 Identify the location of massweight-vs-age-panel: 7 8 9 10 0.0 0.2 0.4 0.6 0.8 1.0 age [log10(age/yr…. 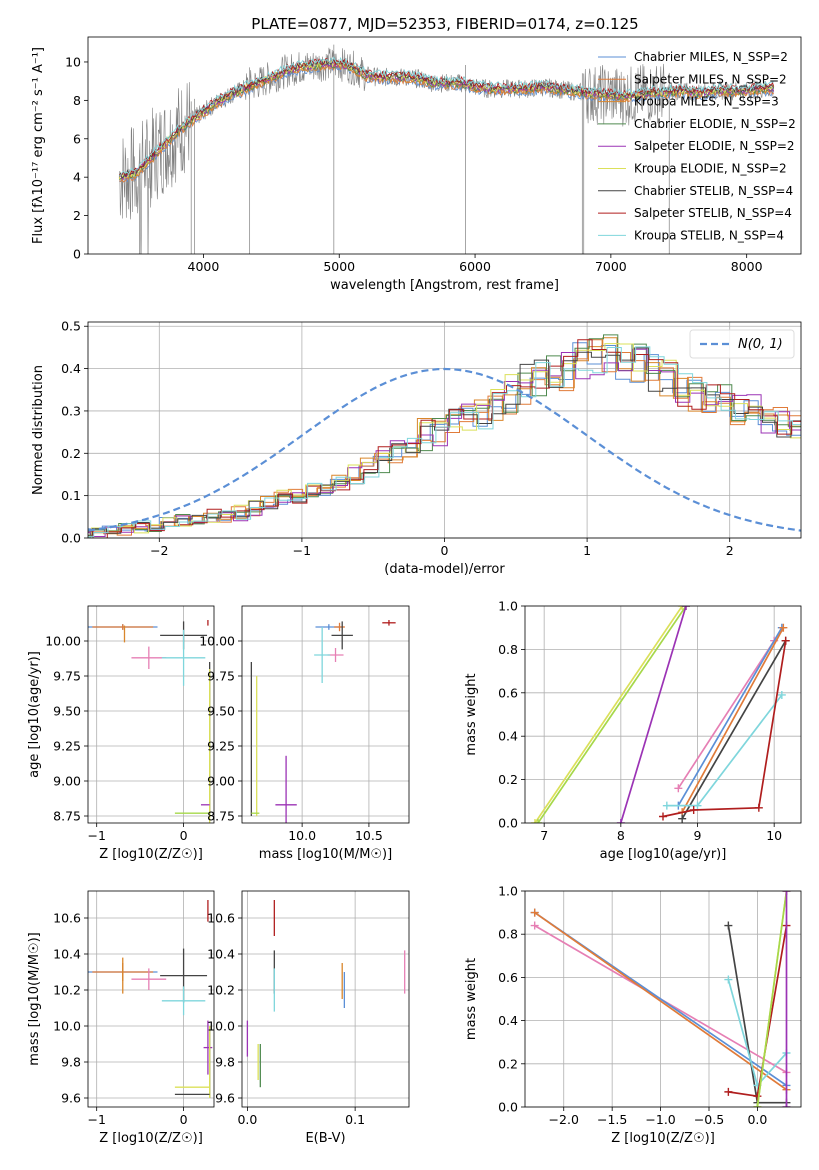
(633, 730).